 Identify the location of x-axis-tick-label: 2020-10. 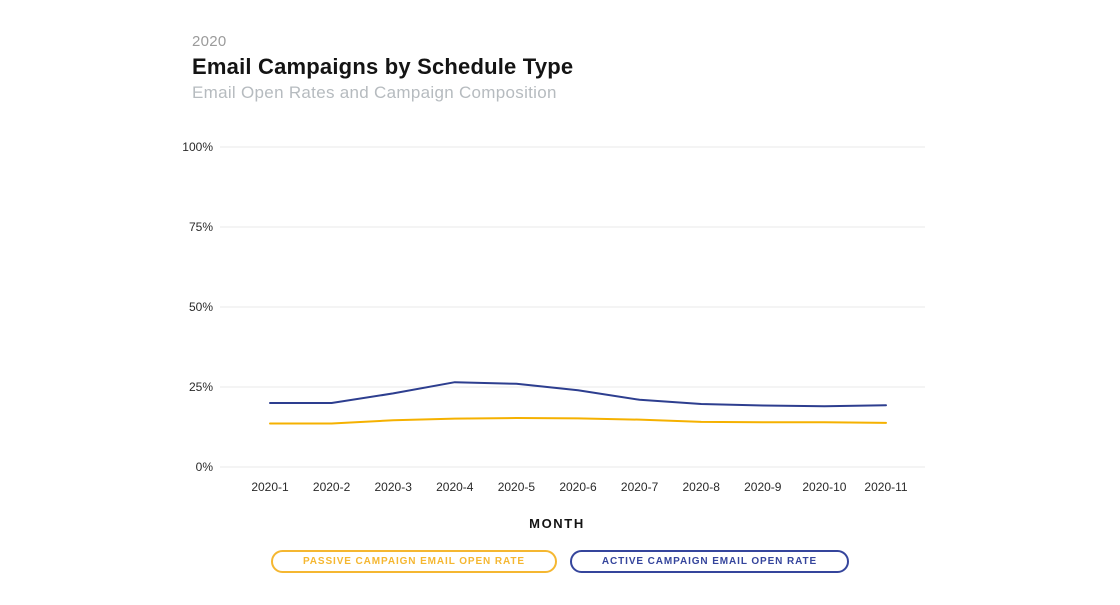
(824, 487).